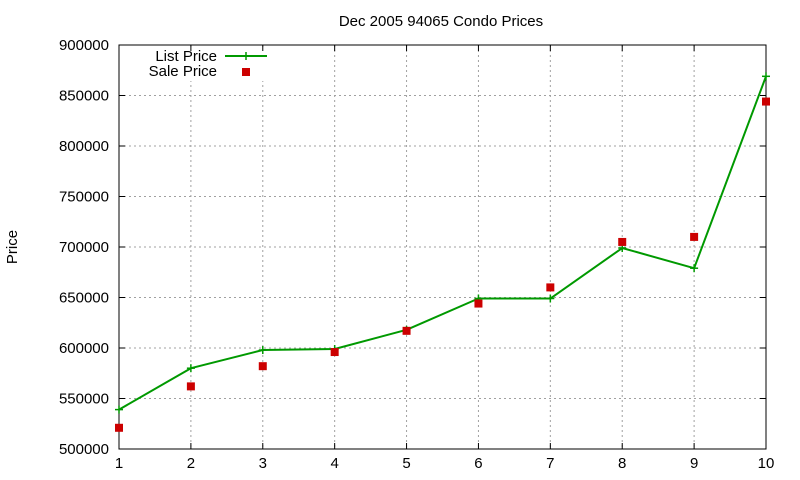 The height and width of the screenshot is (480, 800). What do you see at coordinates (84, 348) in the screenshot?
I see `y-tick-label: 600000` at bounding box center [84, 348].